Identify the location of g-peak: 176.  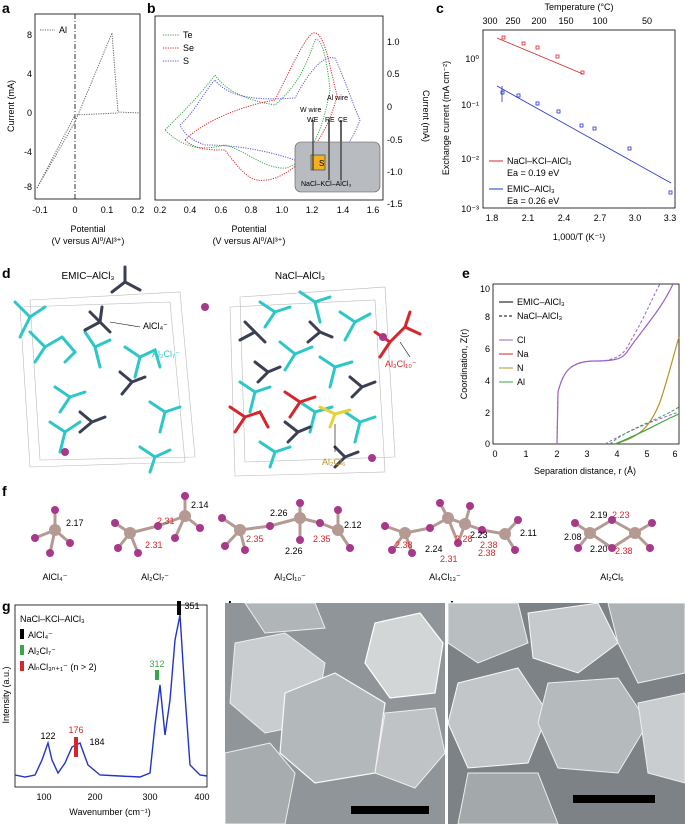
(75, 730).